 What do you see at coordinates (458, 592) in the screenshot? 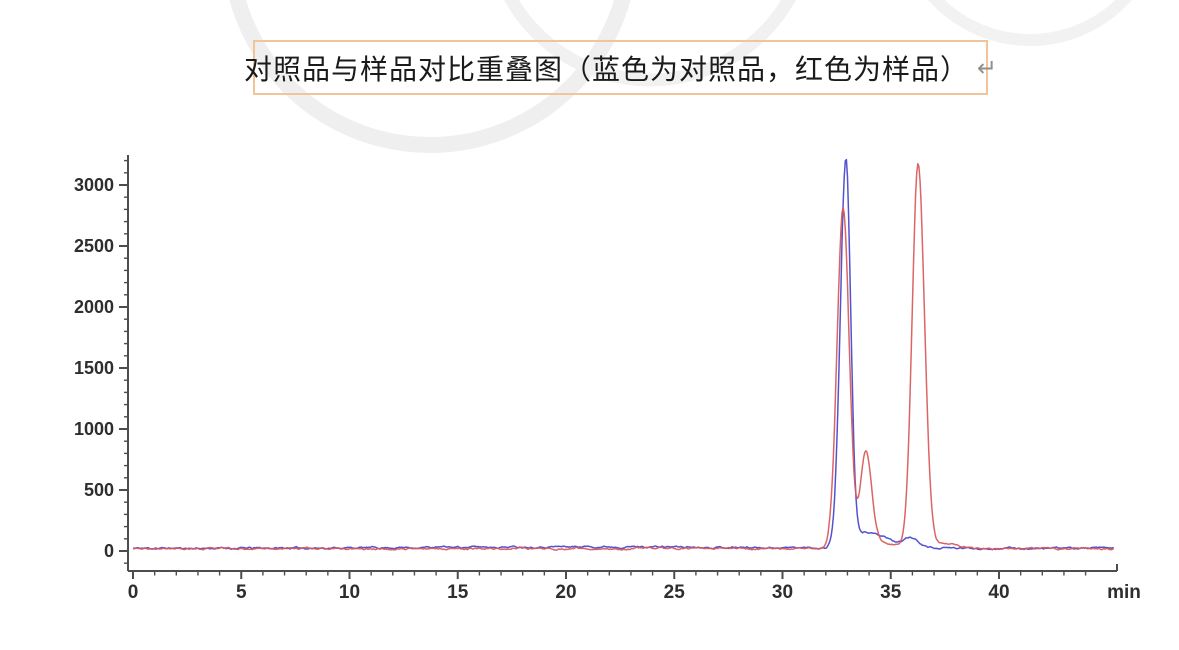
I see `x-tick-label: 15` at bounding box center [458, 592].